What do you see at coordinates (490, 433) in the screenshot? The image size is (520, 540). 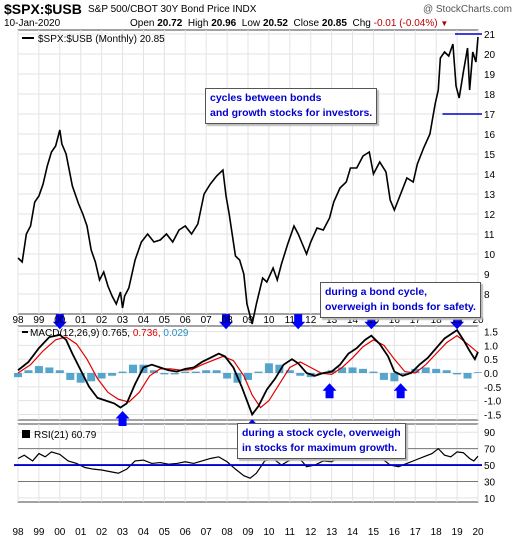 I see `y-tick-label: 90` at bounding box center [490, 433].